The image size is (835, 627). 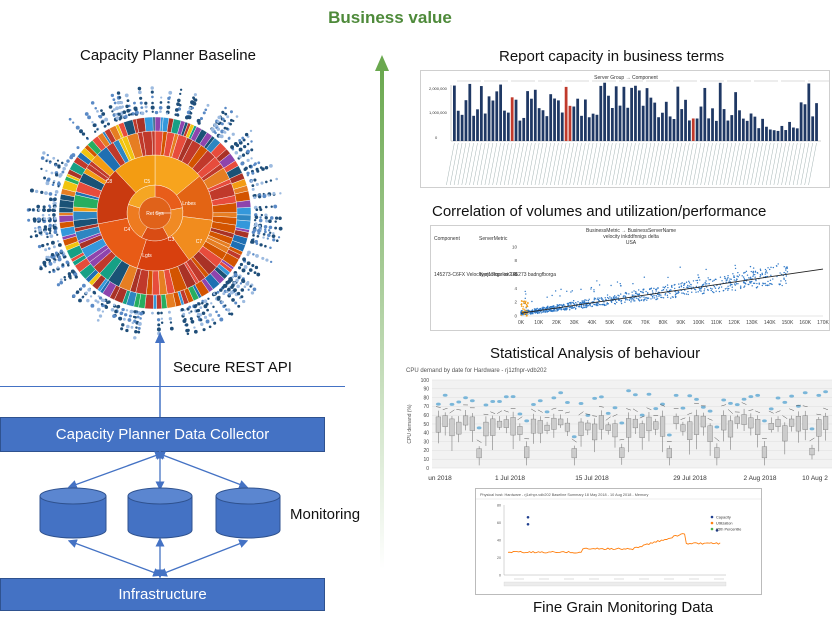 I want to click on box-x-tick: 29 Jul 2018, so click(x=690, y=478).